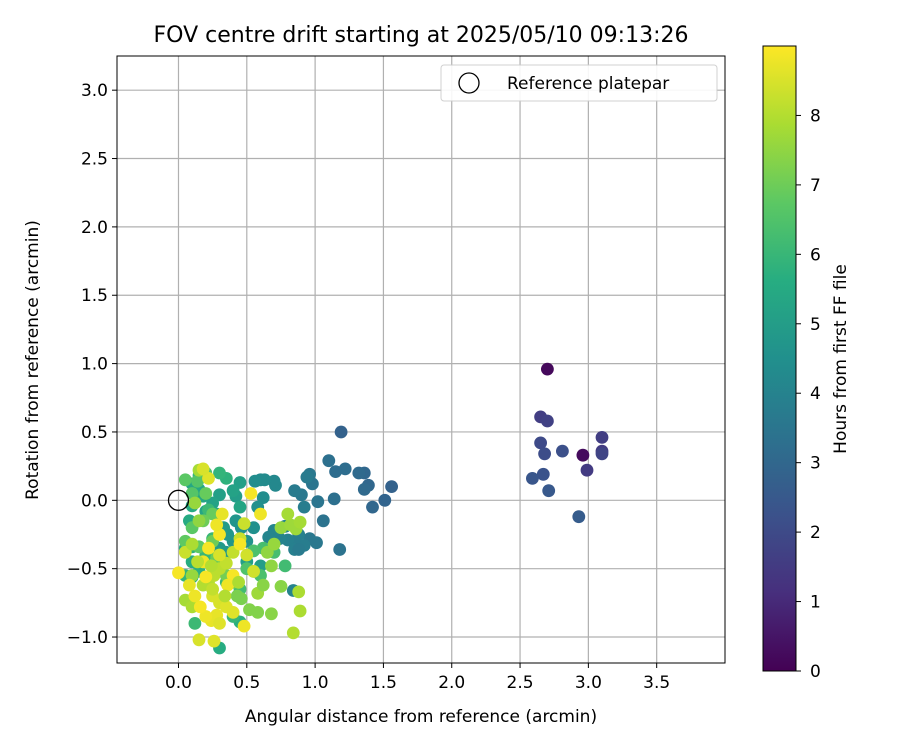 This screenshot has height=754, width=900. Describe the element at coordinates (94, 296) in the screenshot. I see `y-tick-label: 1.5` at that location.